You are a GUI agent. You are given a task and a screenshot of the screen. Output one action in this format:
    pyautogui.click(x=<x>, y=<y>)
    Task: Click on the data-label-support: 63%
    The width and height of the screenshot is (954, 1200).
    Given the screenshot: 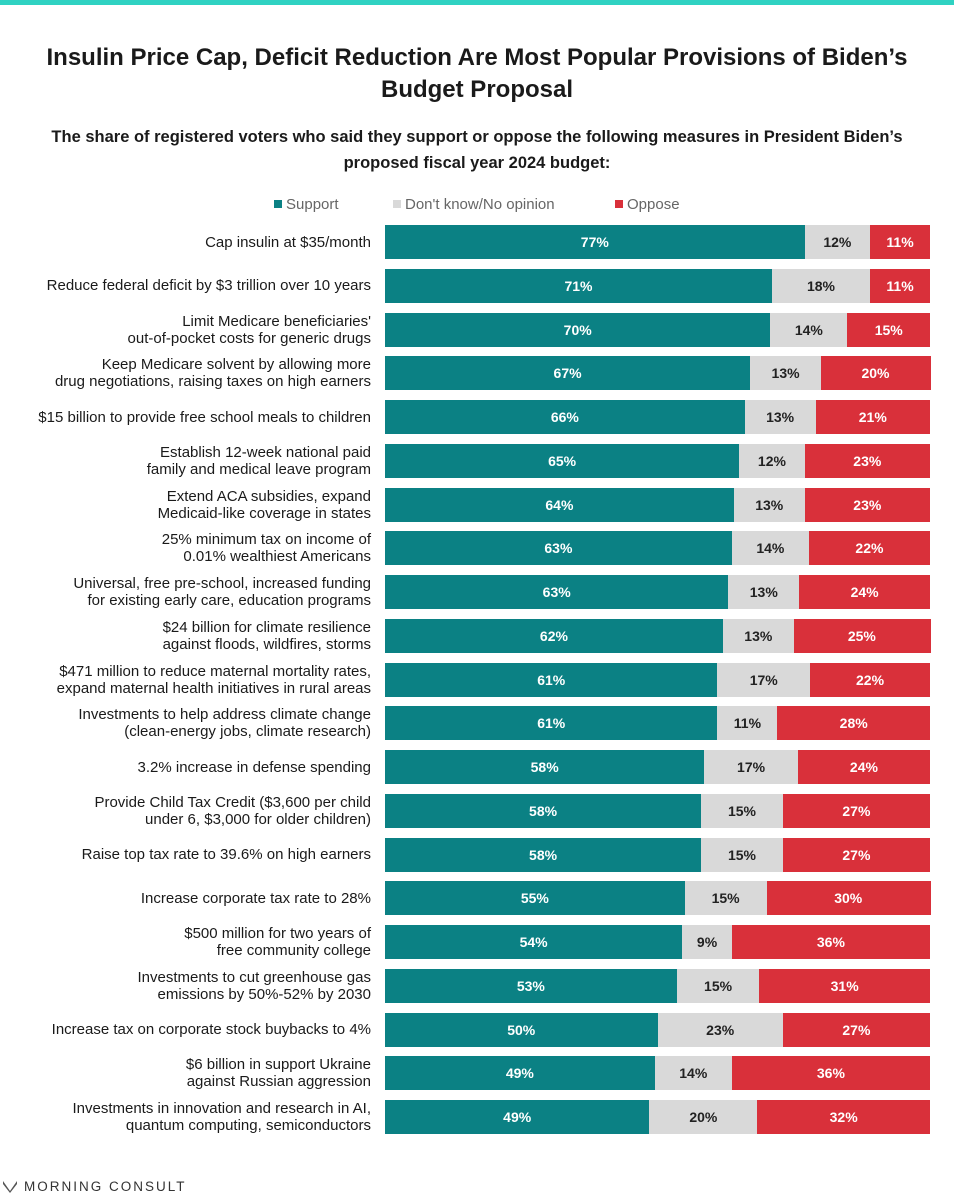 What is the action you would take?
    pyautogui.click(x=558, y=548)
    